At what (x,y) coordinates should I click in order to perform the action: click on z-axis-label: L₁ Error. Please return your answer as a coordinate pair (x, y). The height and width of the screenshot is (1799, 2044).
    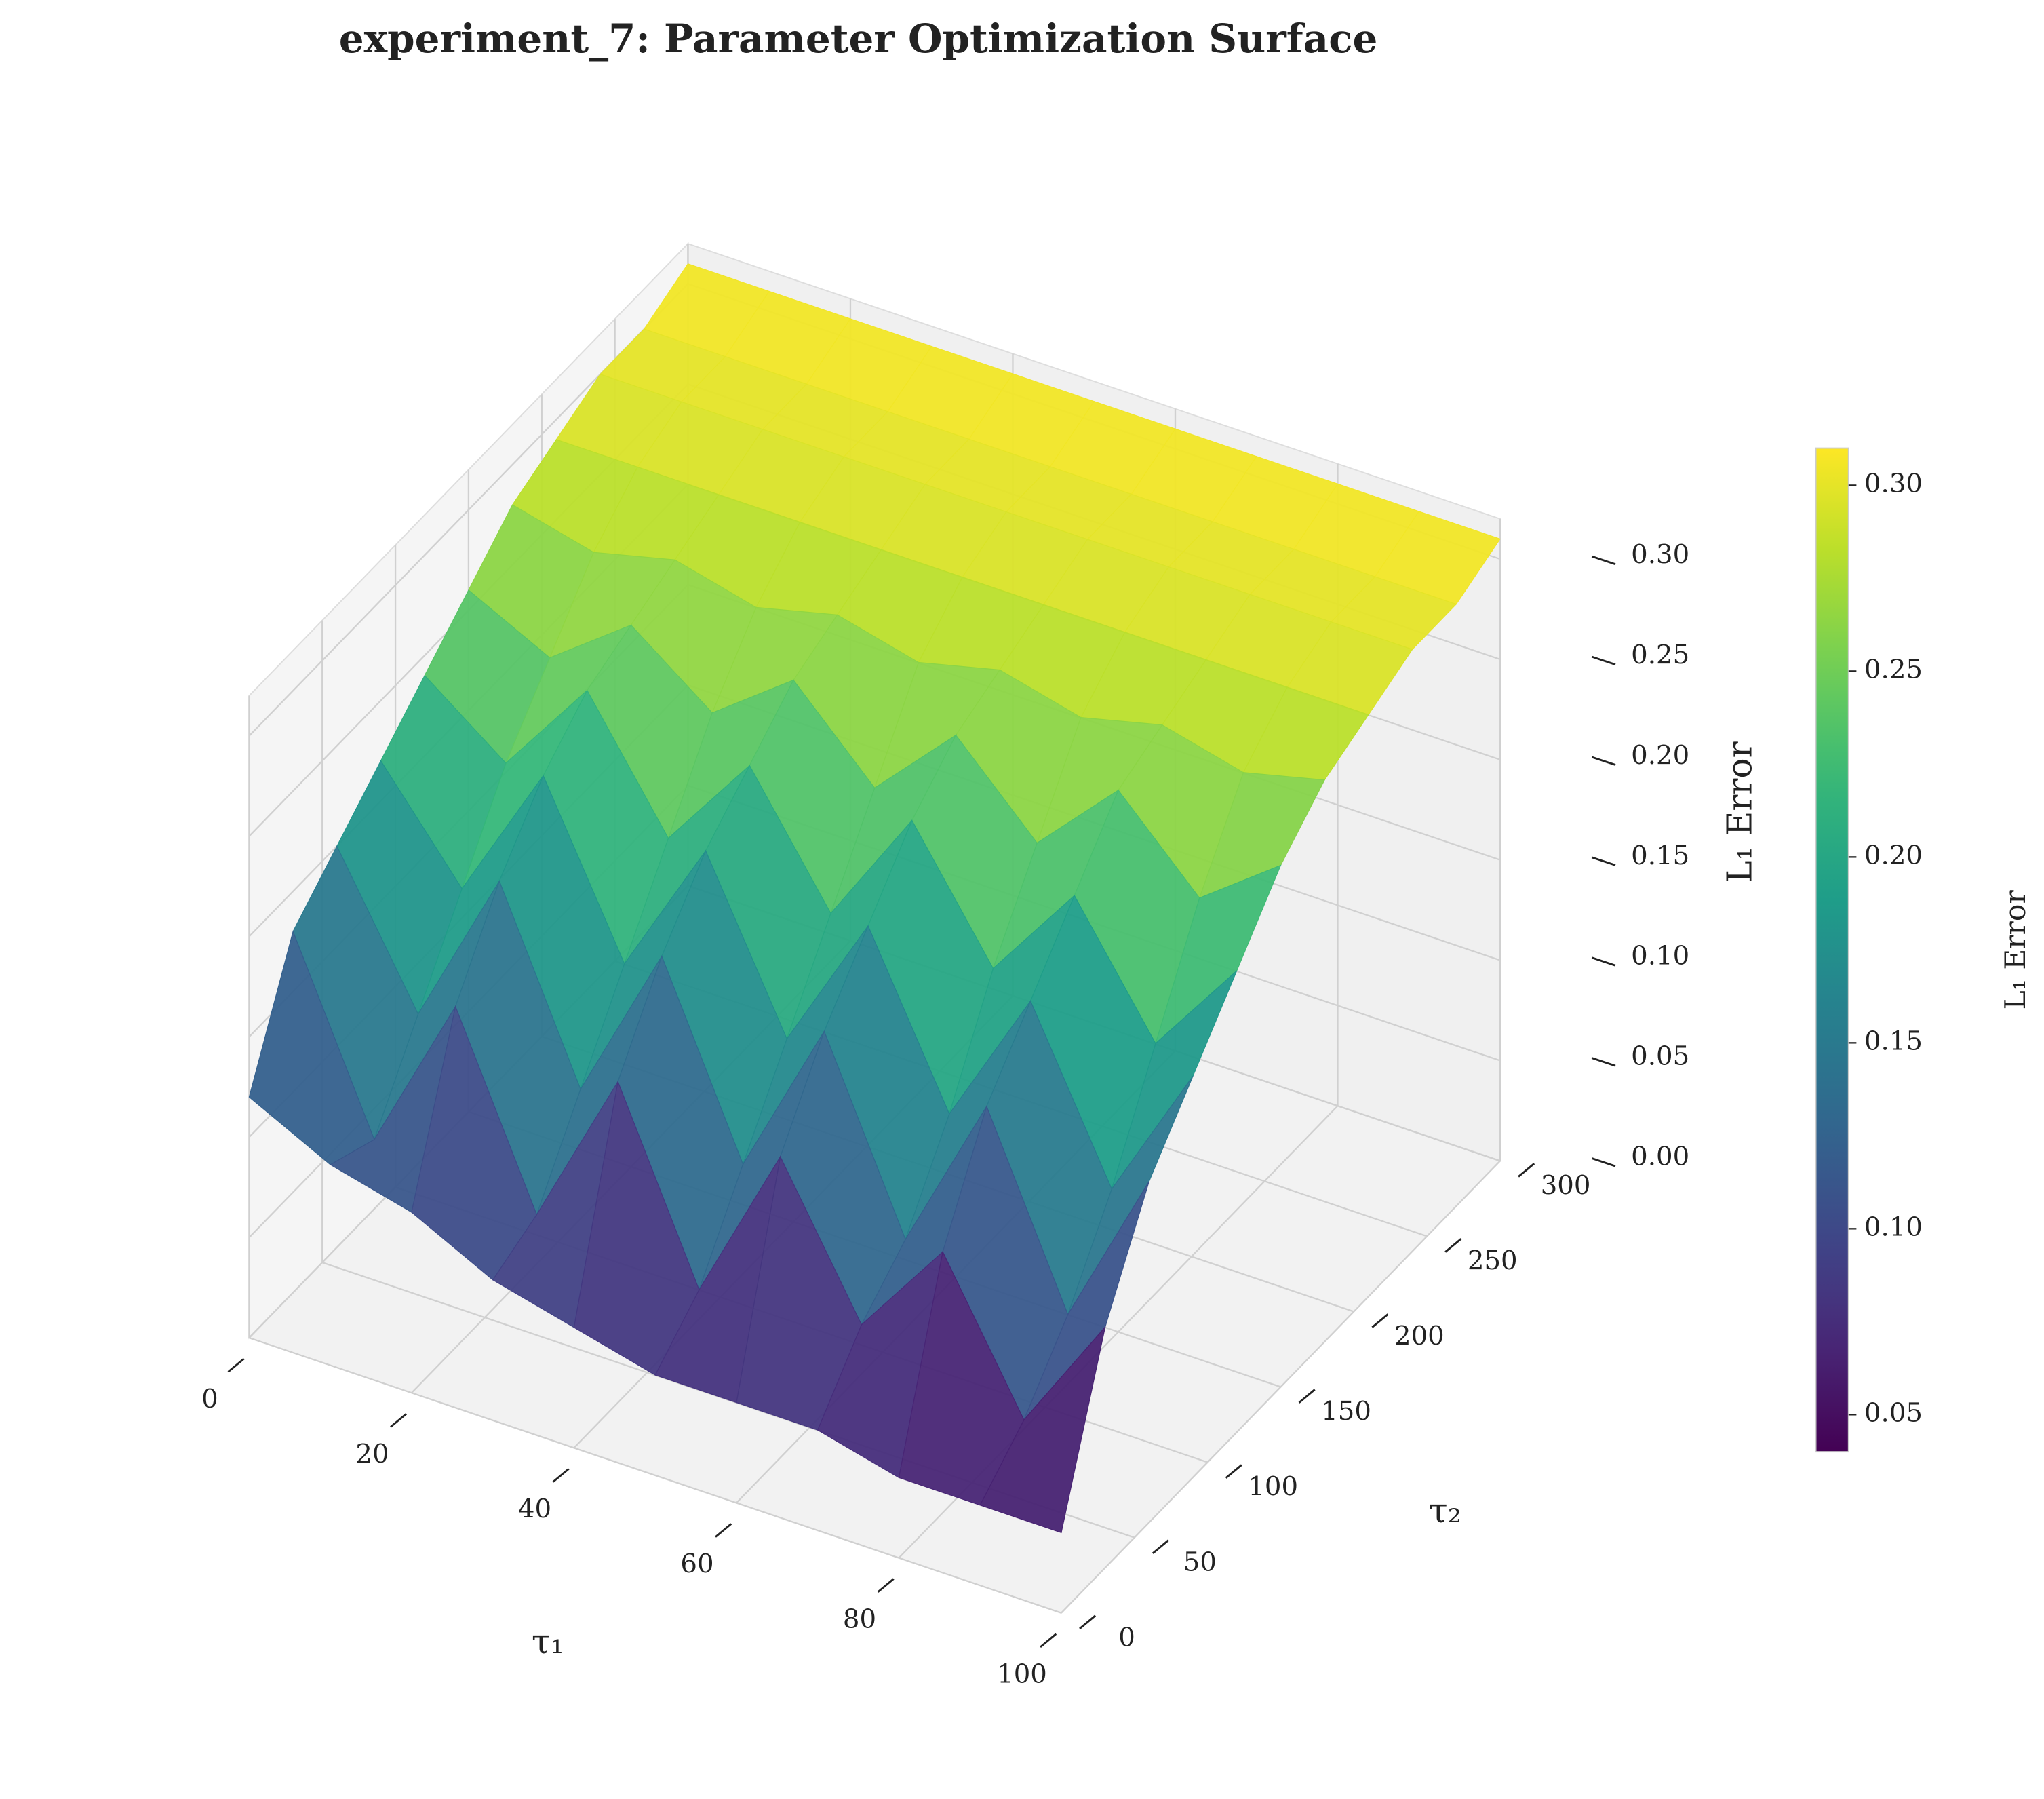
    Looking at the image, I should click on (1739, 812).